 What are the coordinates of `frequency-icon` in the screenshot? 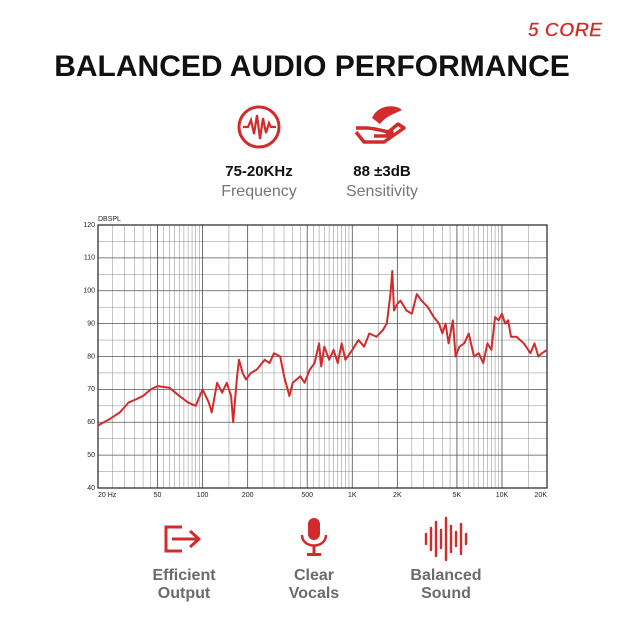 It's located at (259, 127).